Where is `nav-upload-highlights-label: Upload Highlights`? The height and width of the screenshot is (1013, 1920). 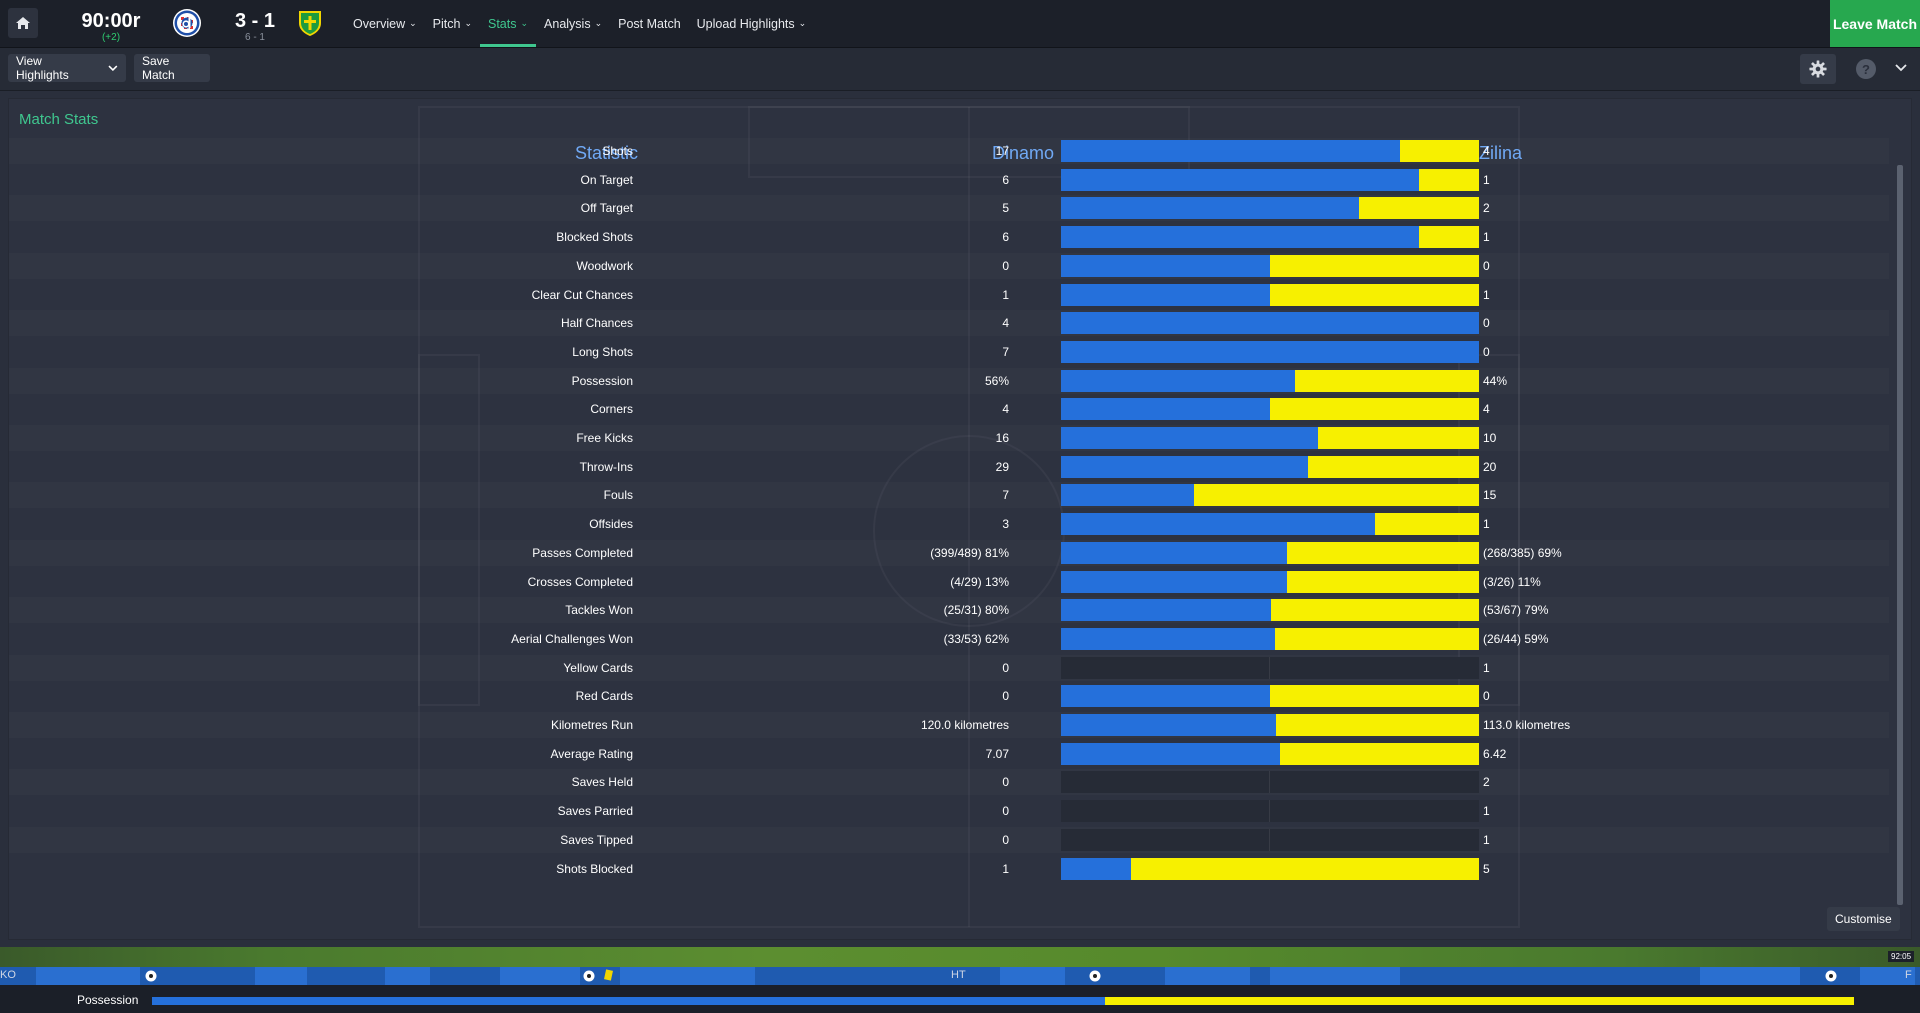
nav-upload-highlights-label: Upload Highlights is located at coordinates (745, 23).